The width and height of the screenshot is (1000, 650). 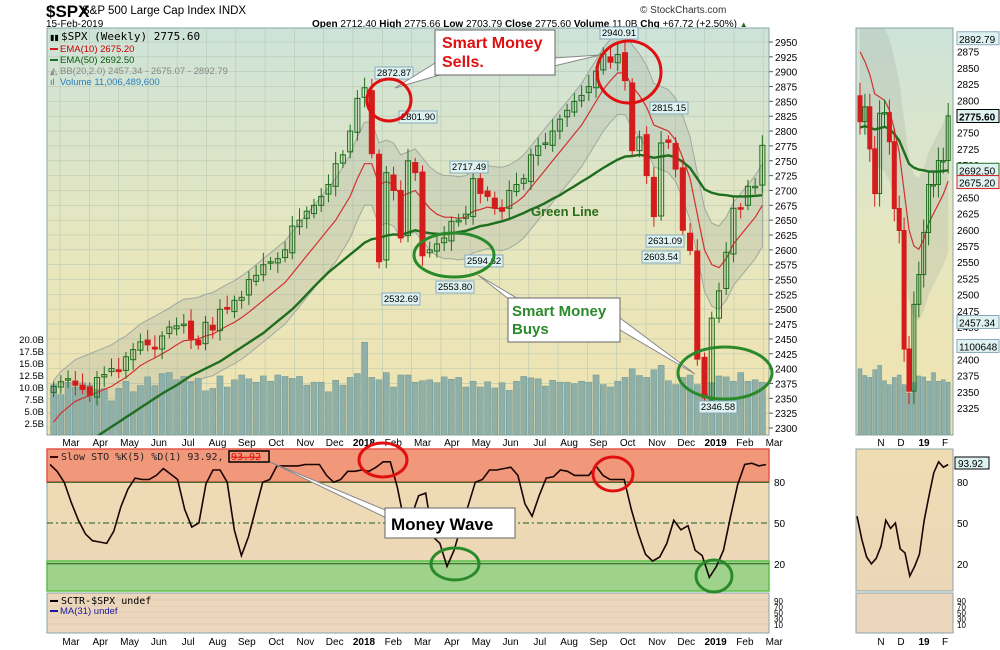 I want to click on sctr-legend: SCTR-$SPX undef MA(31) undef, so click(x=100, y=606).